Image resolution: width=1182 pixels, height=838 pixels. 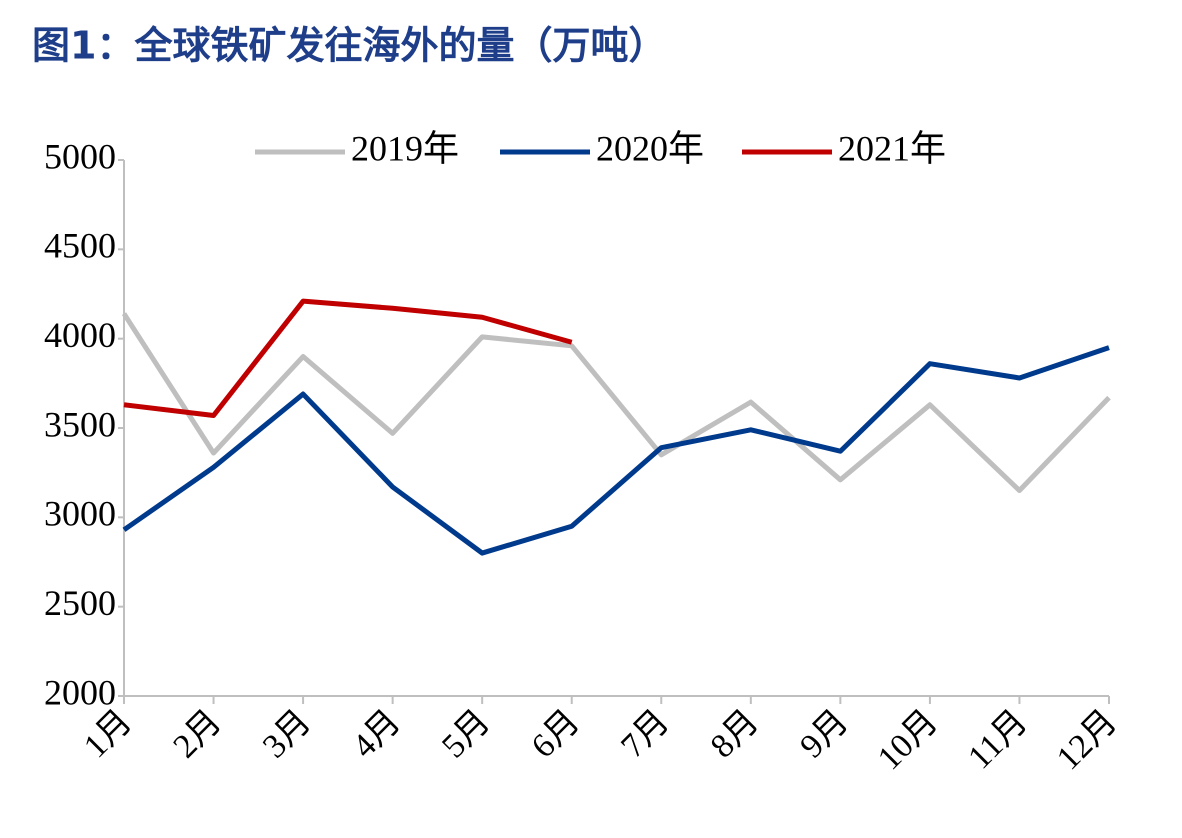 I want to click on series-line, so click(x=348, y=358).